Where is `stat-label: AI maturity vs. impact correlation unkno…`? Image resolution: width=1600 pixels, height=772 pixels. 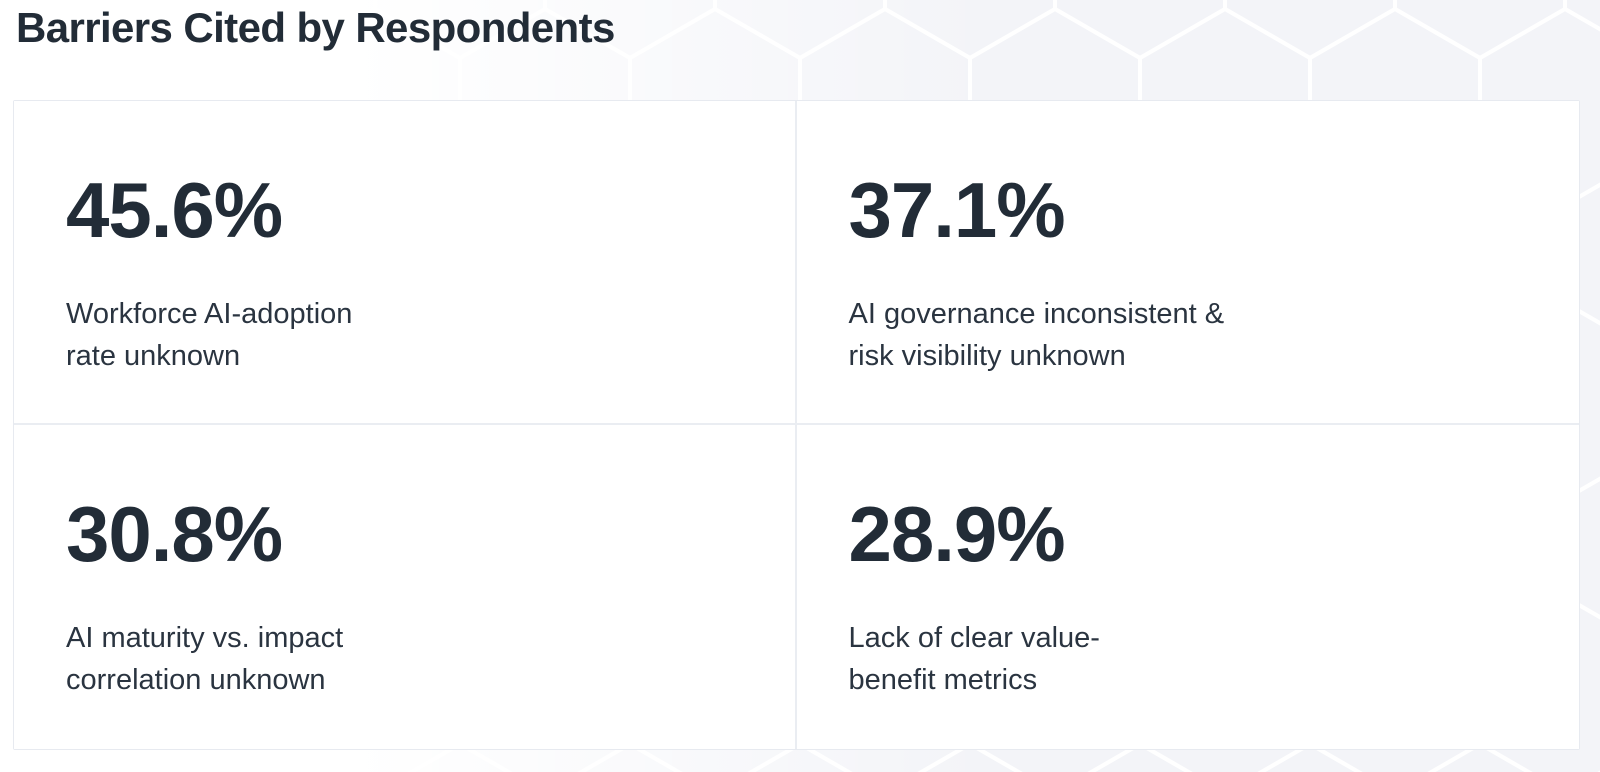
stat-label: AI maturity vs. impact correlation unkno… is located at coordinates (205, 659).